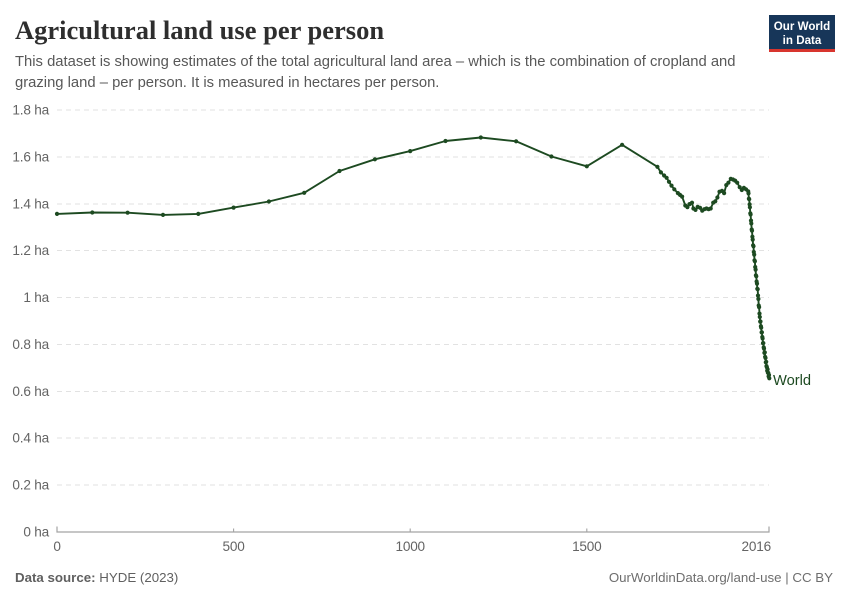 The image size is (850, 600). What do you see at coordinates (410, 546) in the screenshot?
I see `svg-text: 1000` at bounding box center [410, 546].